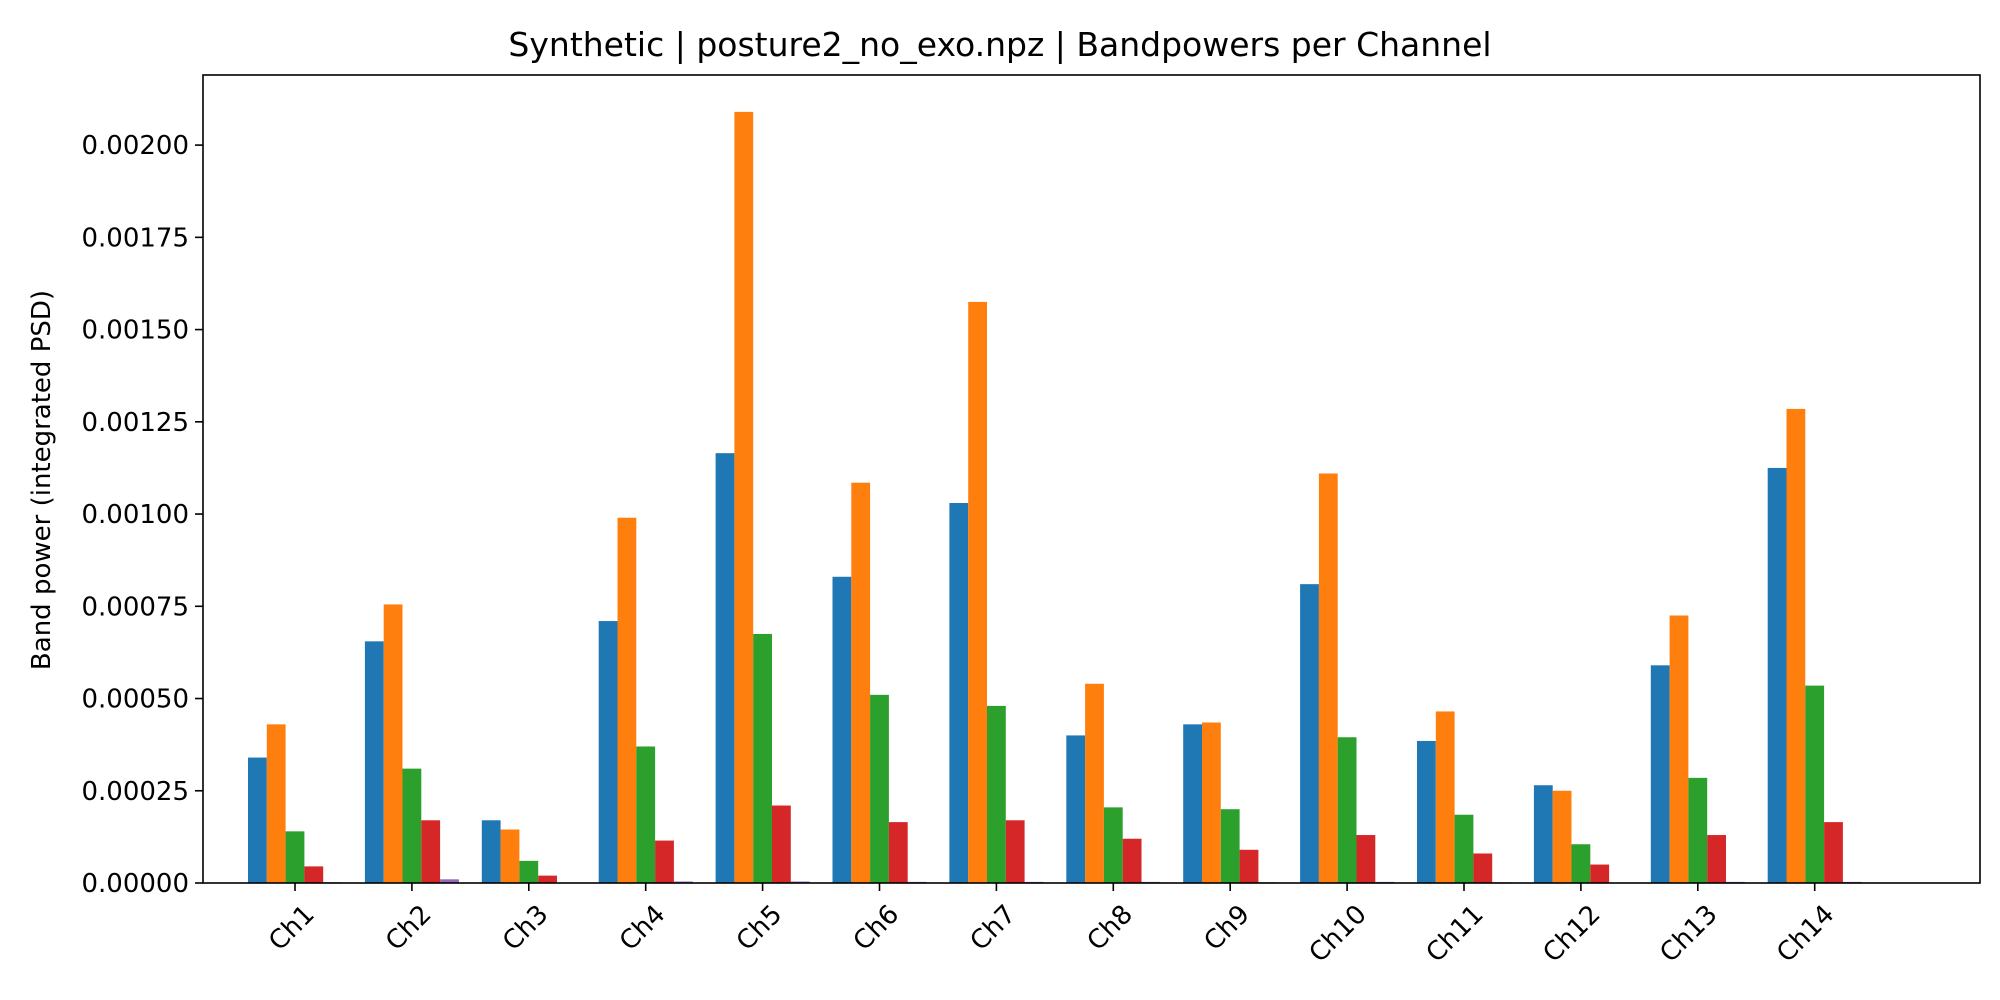 The width and height of the screenshot is (2000, 1000). I want to click on bar-ch13-s2, so click(1679, 749).